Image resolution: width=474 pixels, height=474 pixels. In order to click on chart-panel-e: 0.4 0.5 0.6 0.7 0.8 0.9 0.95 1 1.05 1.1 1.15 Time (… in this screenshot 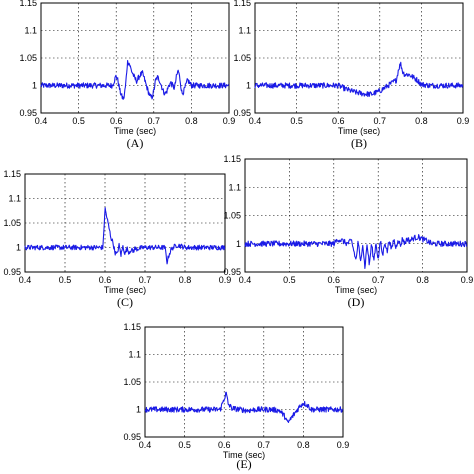, I will do `click(236, 396)`.